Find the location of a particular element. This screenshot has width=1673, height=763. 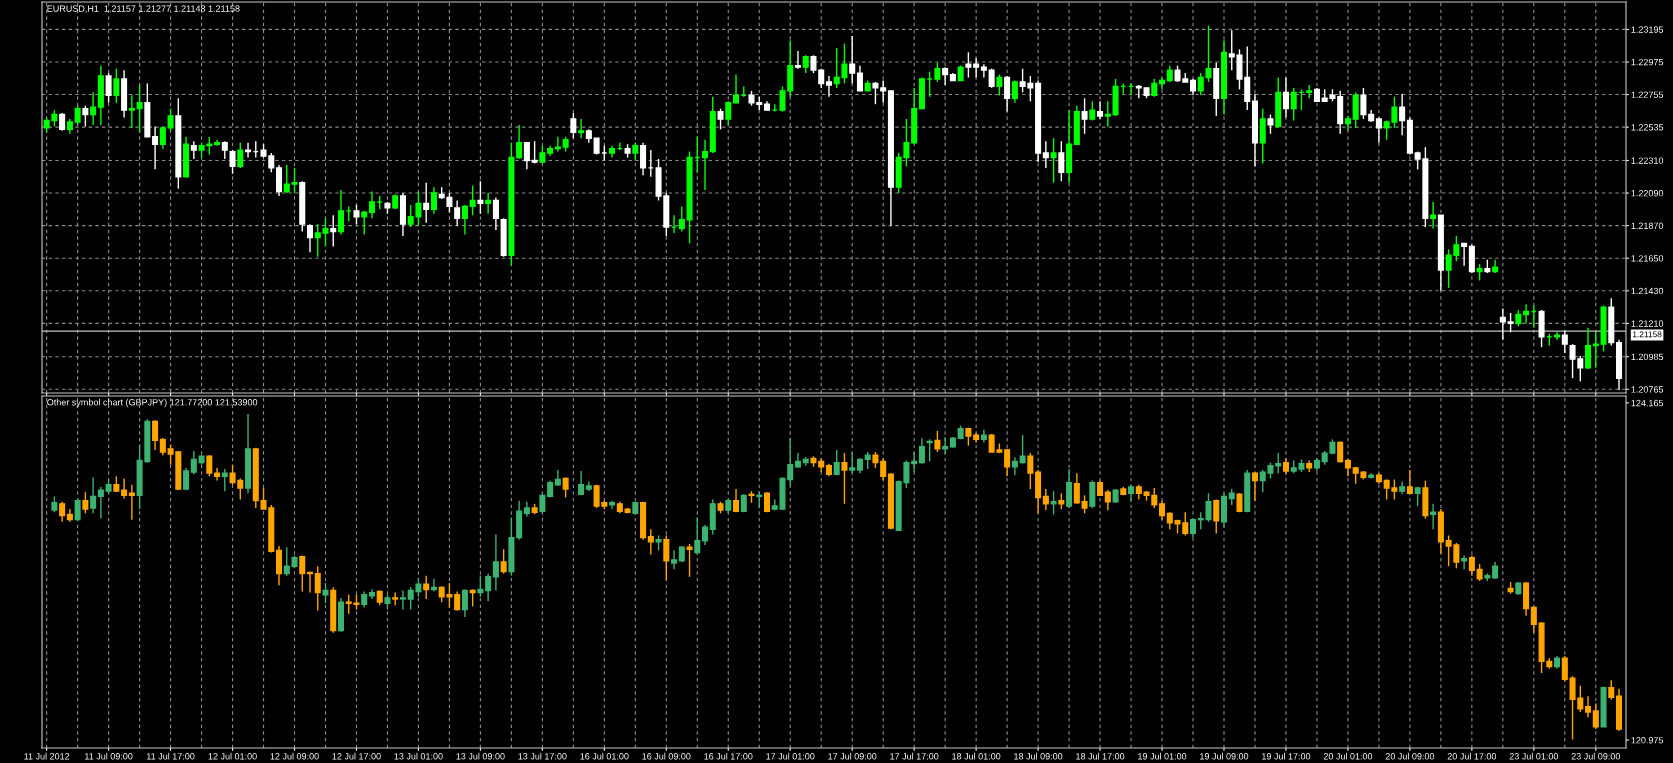

y-tick-label: 1.20985 is located at coordinates (1647, 357).